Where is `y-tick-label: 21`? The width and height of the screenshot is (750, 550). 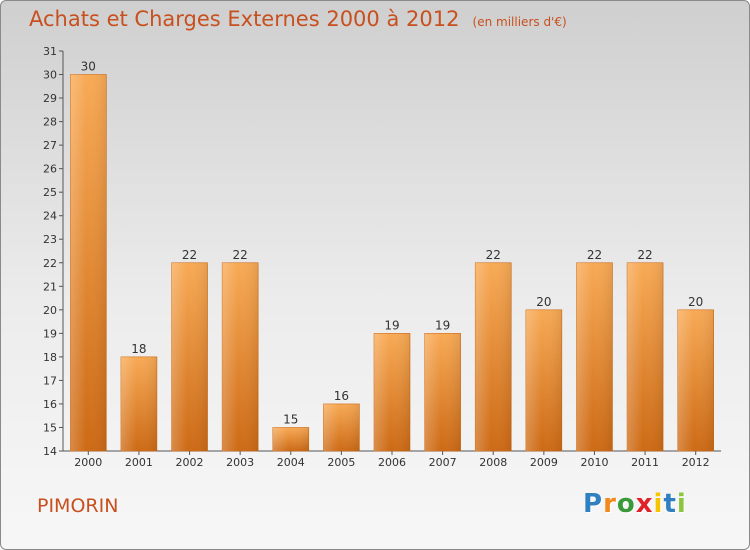
y-tick-label: 21 is located at coordinates (50, 286).